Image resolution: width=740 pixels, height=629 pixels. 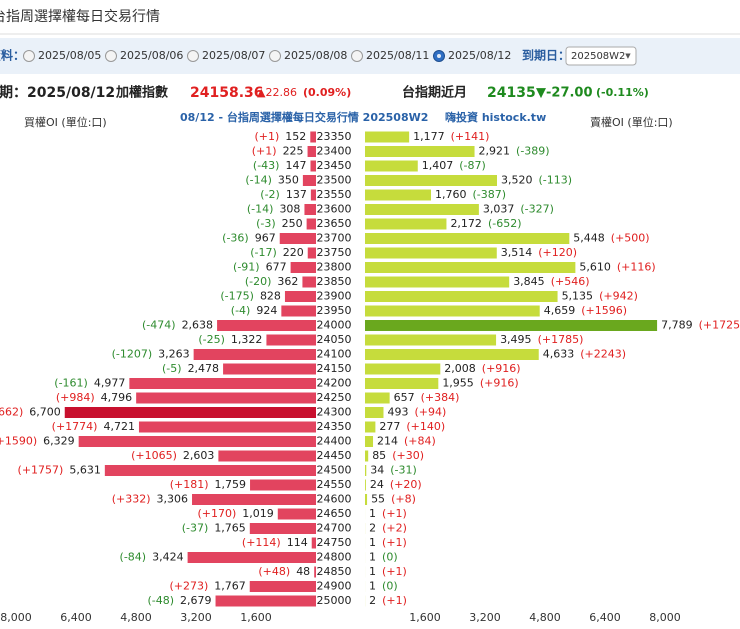 What do you see at coordinates (266, 165) in the screenshot?
I see `call-change-label: (-43)` at bounding box center [266, 165].